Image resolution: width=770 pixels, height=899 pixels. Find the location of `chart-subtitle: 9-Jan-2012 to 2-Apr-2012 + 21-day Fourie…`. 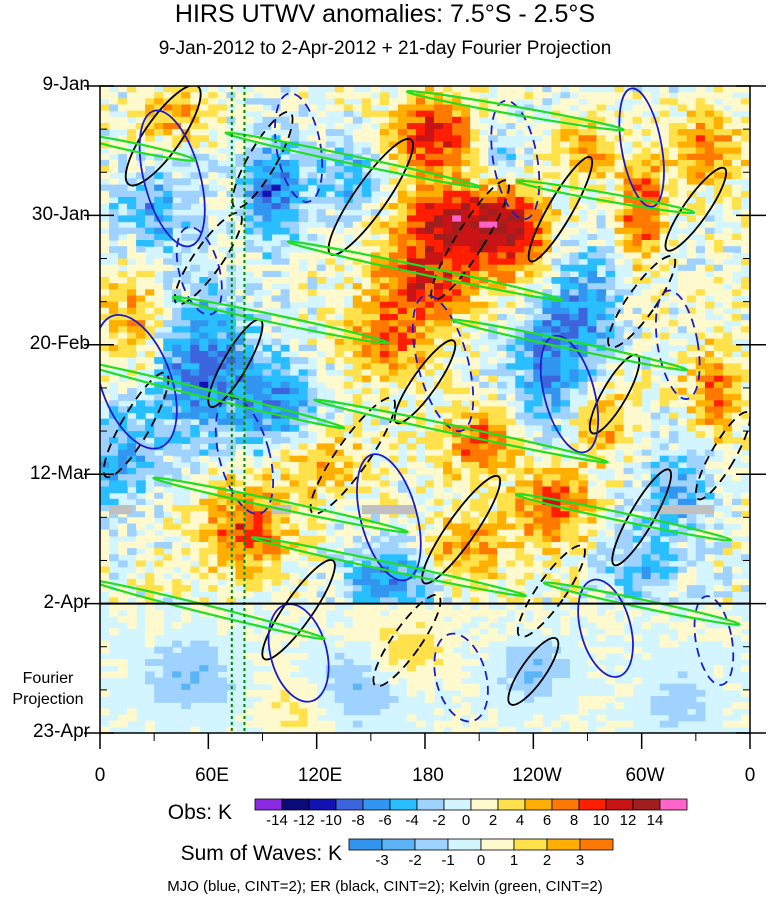

chart-subtitle: 9-Jan-2012 to 2-Apr-2012 + 21-day Fourie… is located at coordinates (385, 48).